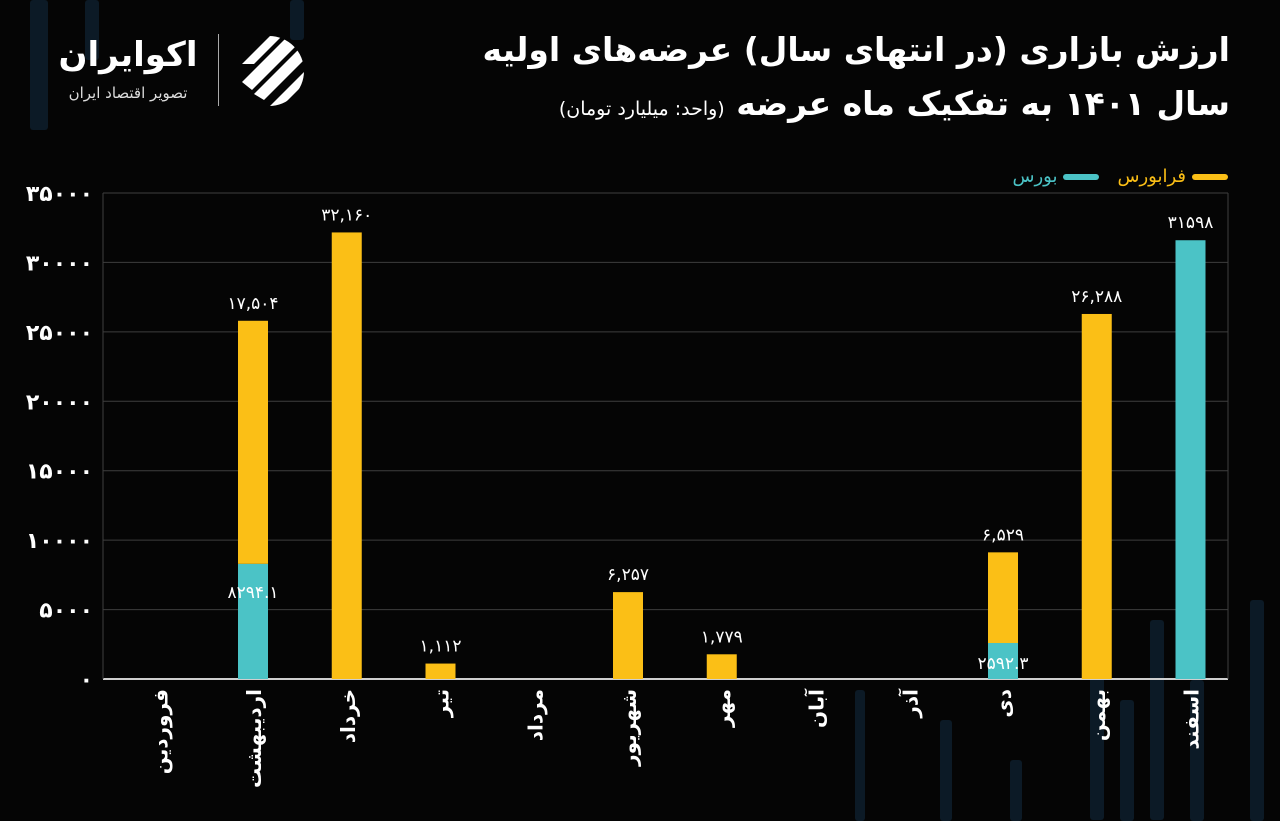 Image resolution: width=1280 pixels, height=821 pixels. What do you see at coordinates (160, 731) in the screenshot?
I see `x-tick-label: فروردین` at bounding box center [160, 731].